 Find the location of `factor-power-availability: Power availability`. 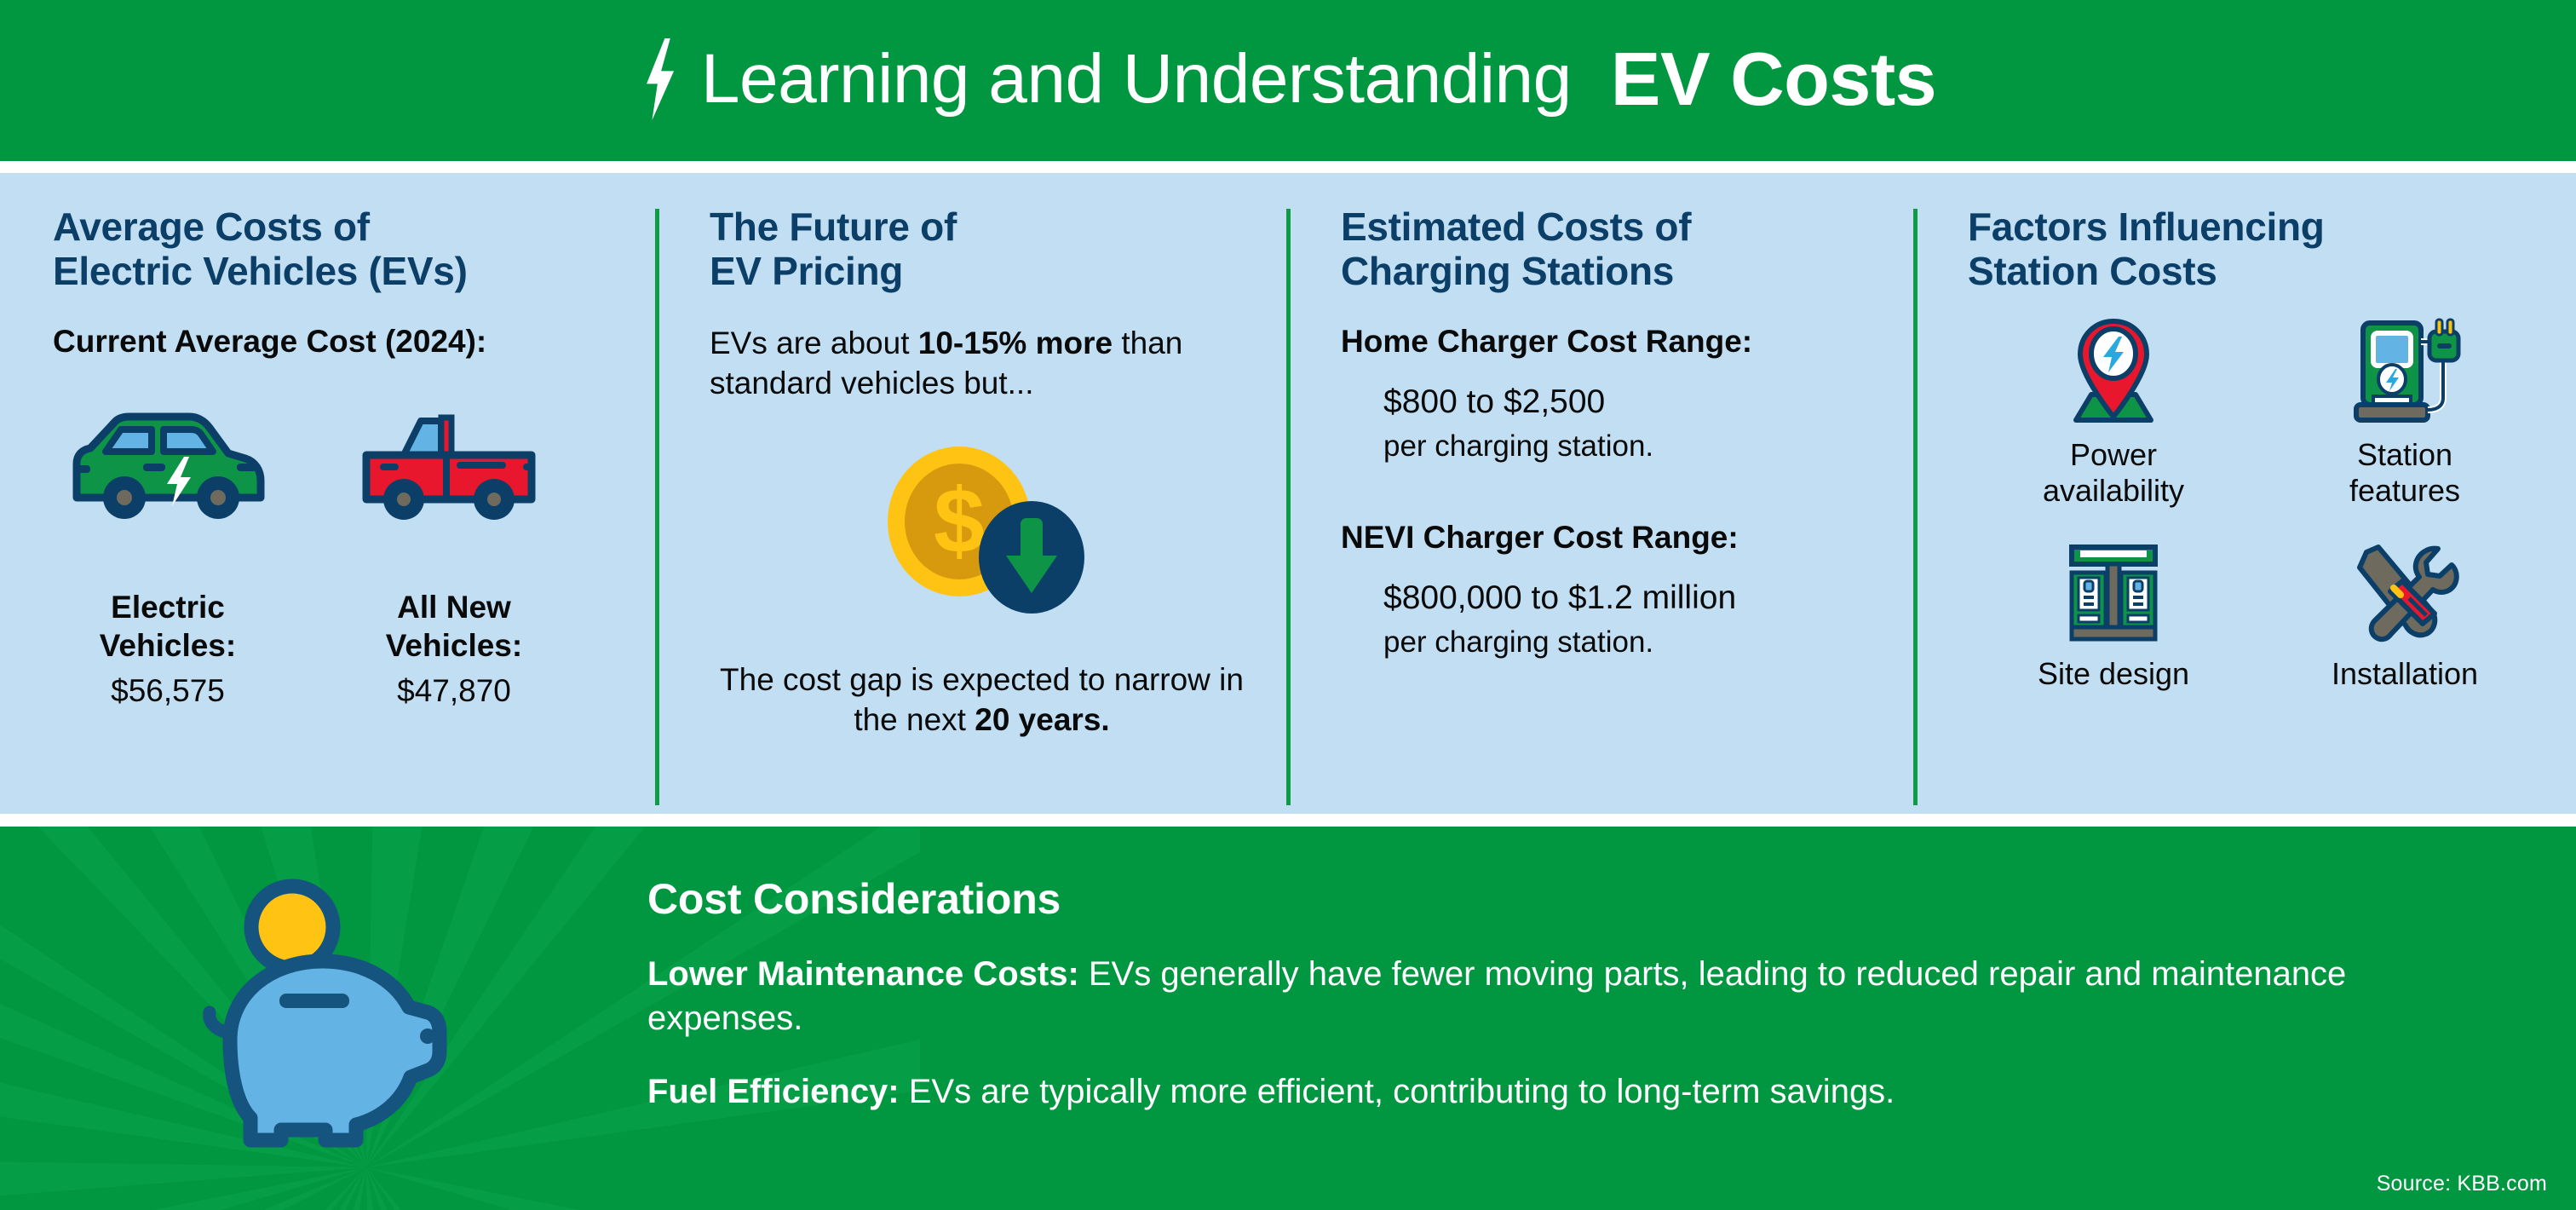

factor-power-availability: Power availability is located at coordinates (2113, 411).